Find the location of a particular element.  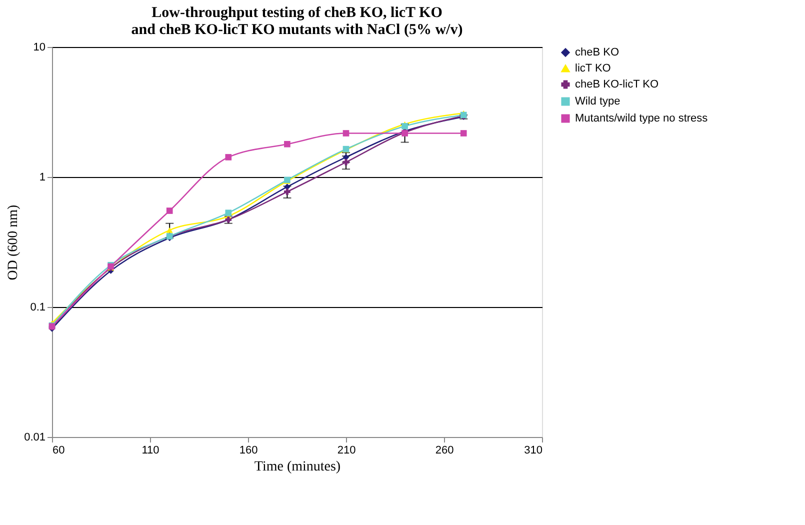

x-tick-label: 110 is located at coordinates (151, 450).